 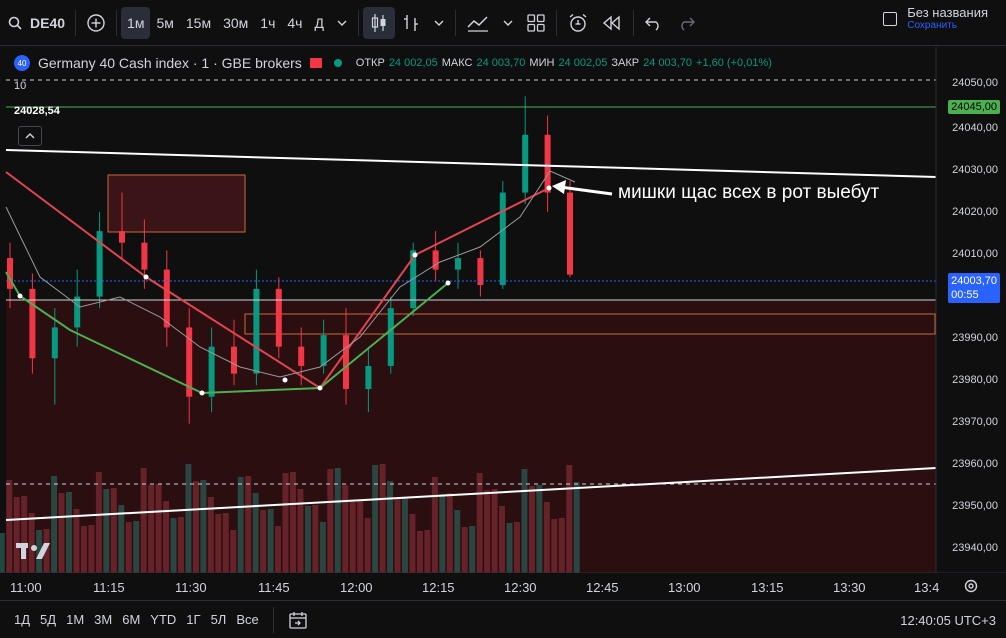 I want to click on close-value: 24 003,70, so click(x=668, y=63).